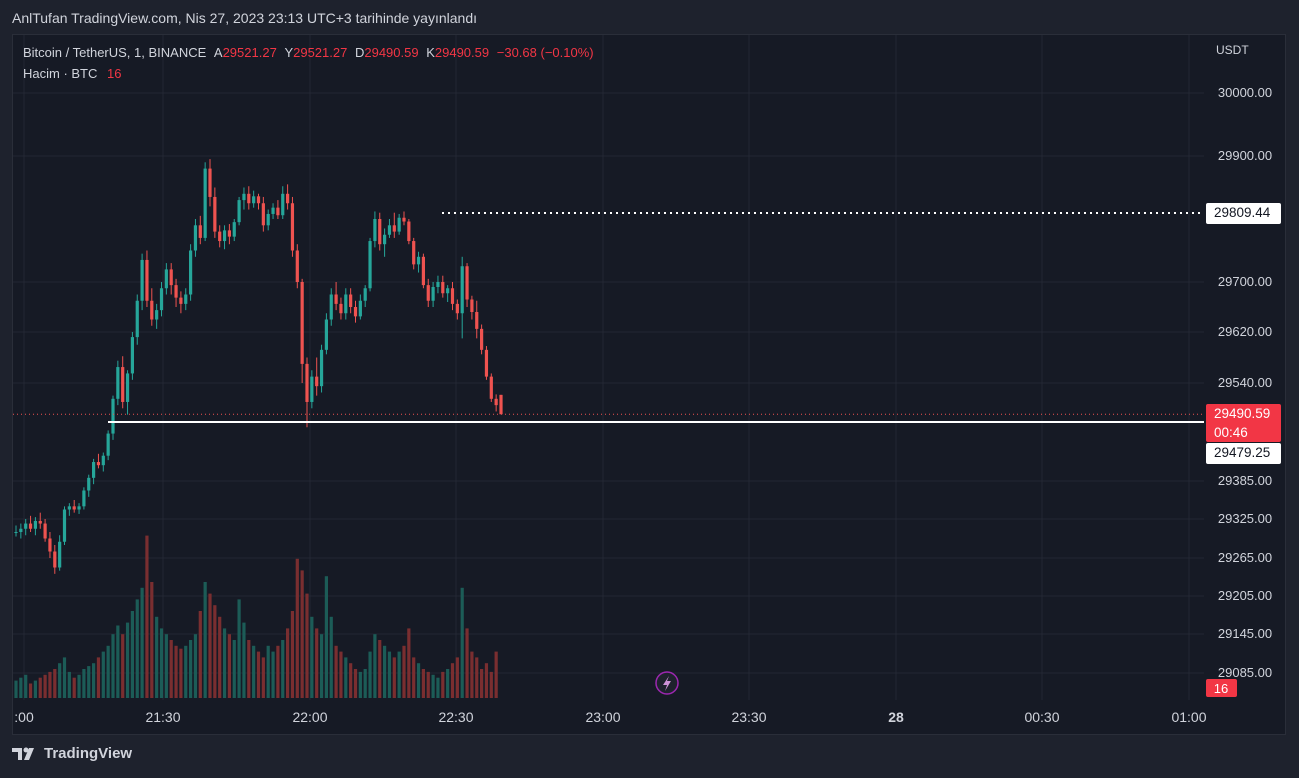  I want to click on low-value: 29490.59, so click(391, 52).